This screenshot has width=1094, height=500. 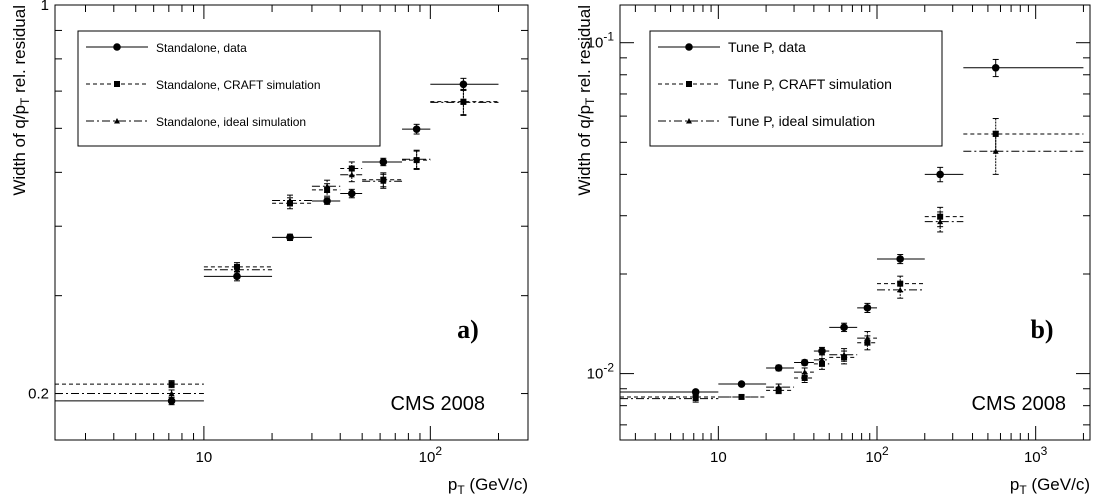 What do you see at coordinates (468, 329) in the screenshot?
I see `panel-letter: a)` at bounding box center [468, 329].